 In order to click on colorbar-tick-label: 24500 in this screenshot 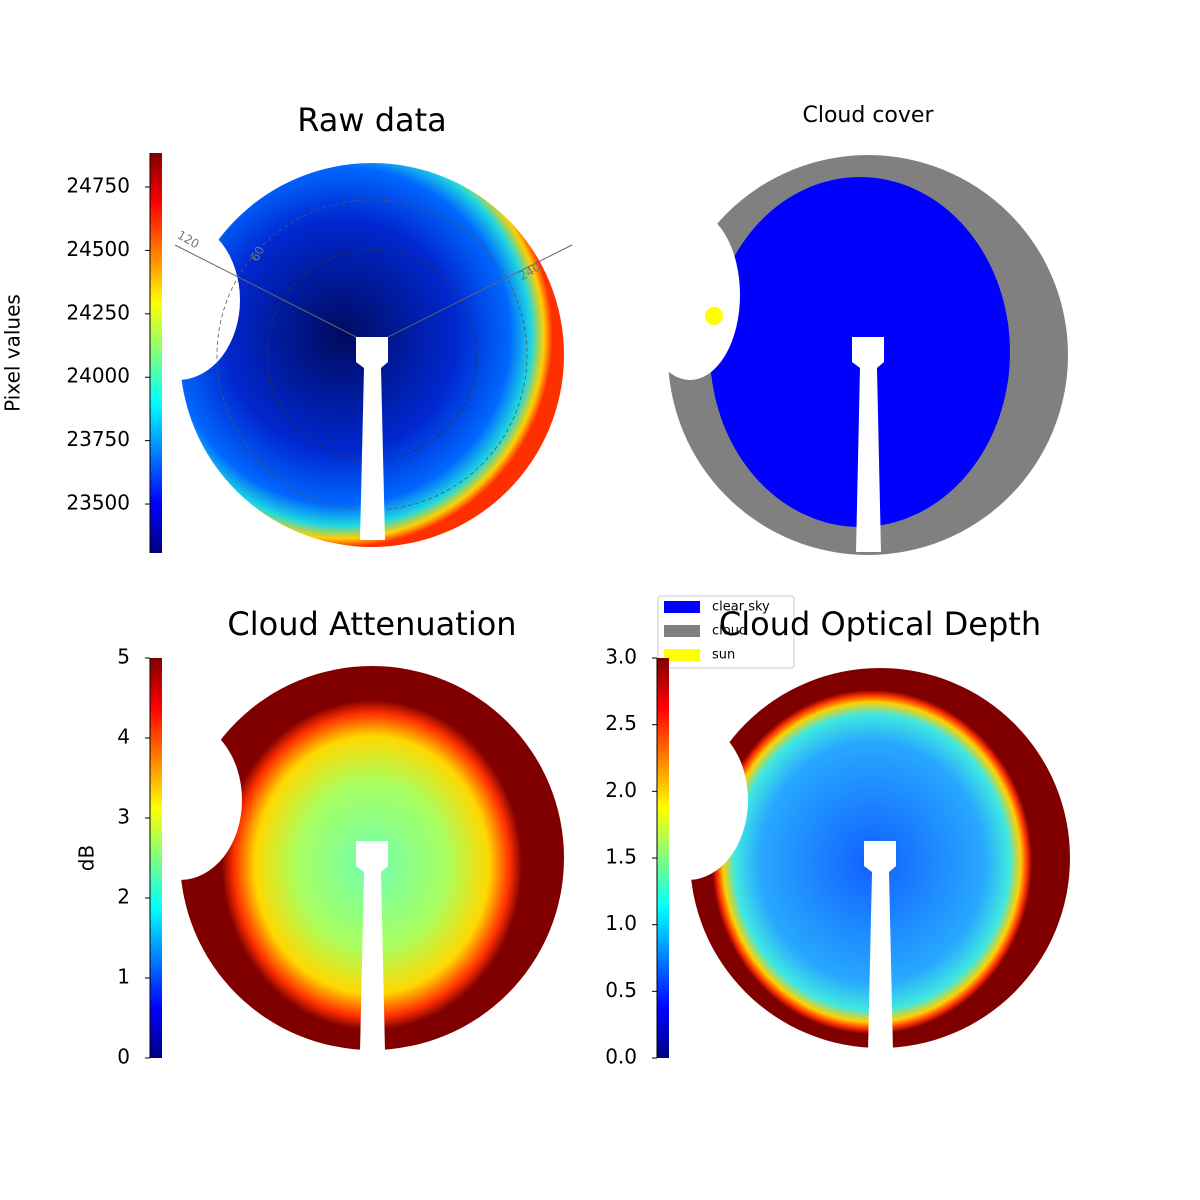, I will do `click(98, 249)`.